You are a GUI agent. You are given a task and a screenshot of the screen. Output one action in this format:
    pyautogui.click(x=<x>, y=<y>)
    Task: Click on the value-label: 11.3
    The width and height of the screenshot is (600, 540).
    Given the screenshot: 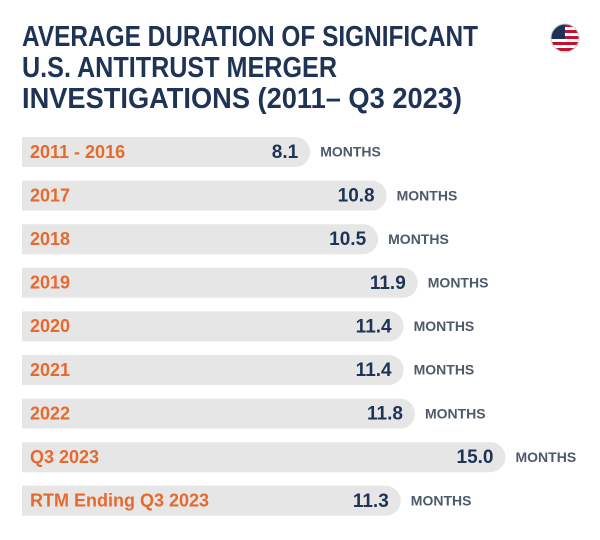 What is the action you would take?
    pyautogui.click(x=371, y=501)
    